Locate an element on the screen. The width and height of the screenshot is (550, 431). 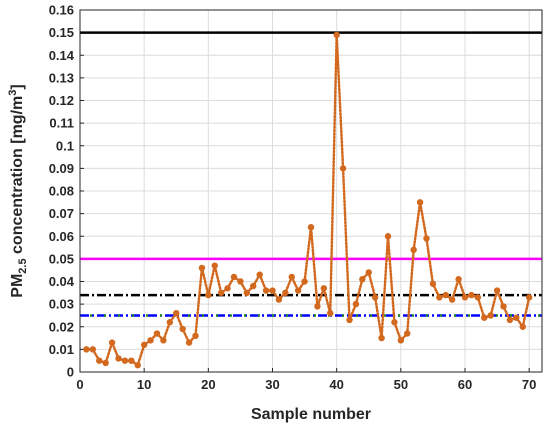
y-tick-label: 0.08 is located at coordinates (61, 191).